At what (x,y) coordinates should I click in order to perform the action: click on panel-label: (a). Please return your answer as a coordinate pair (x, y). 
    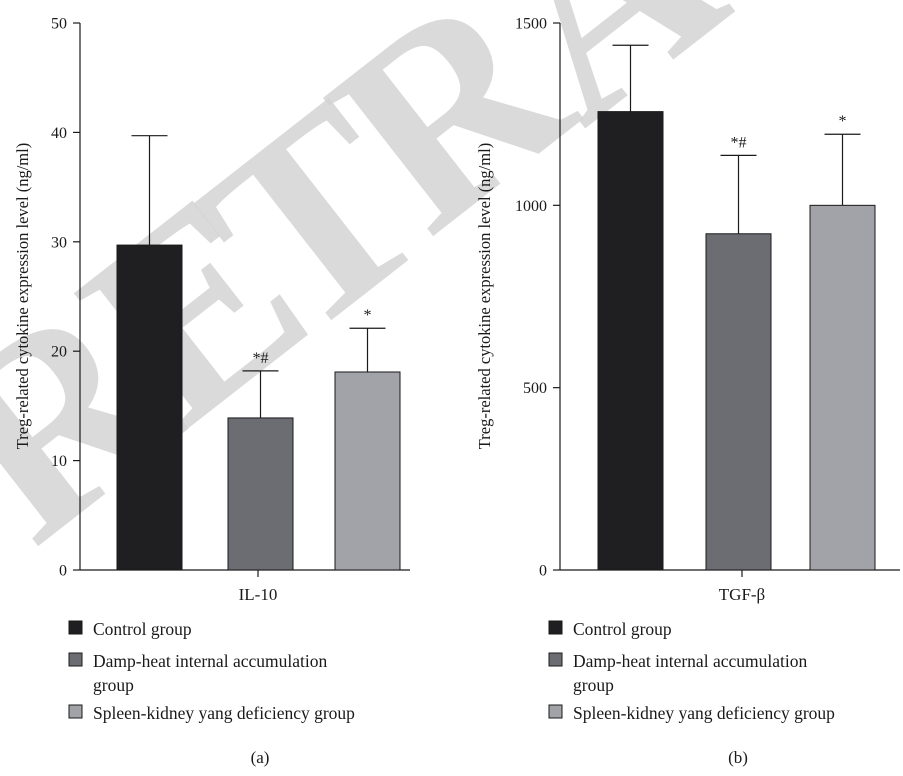
    Looking at the image, I should click on (260, 757).